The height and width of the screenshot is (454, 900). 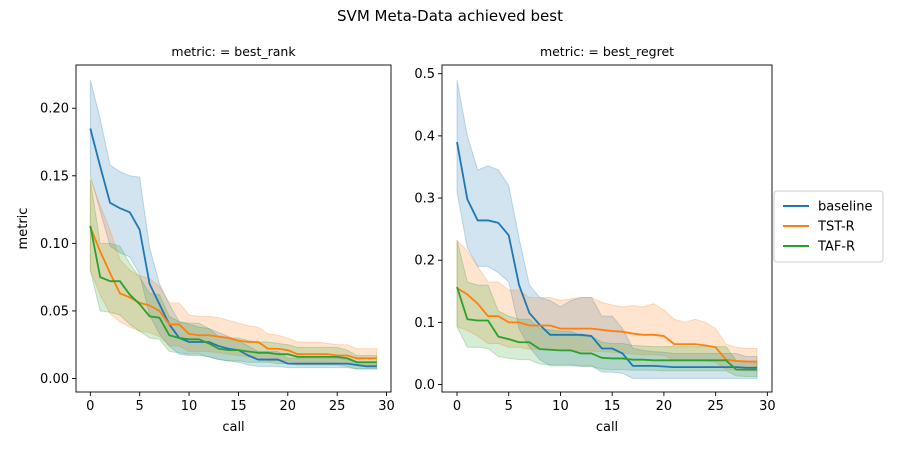 What do you see at coordinates (54, 311) in the screenshot?
I see `y-tick-label: 0.05` at bounding box center [54, 311].